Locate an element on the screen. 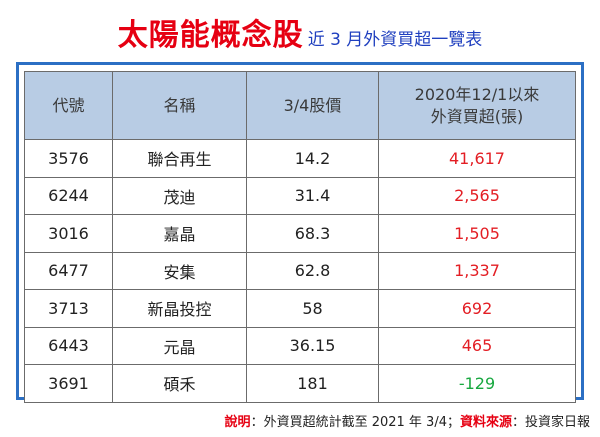 Image resolution: width=600 pixels, height=437 pixels. title-subtitle: 近 3 月外資買超一覽表 is located at coordinates (395, 40).